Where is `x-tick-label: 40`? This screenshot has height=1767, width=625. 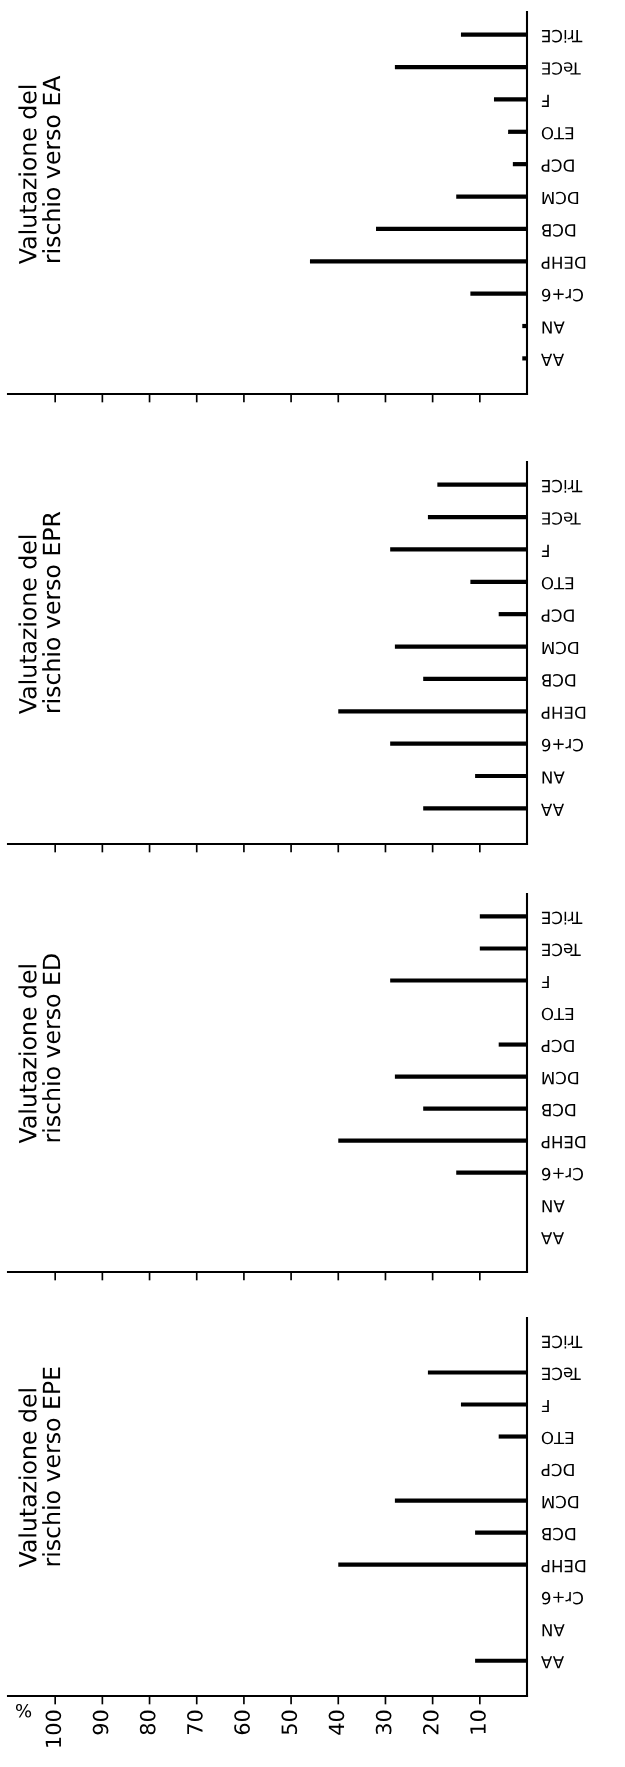
x-tick-label: 40 is located at coordinates (336, 1722).